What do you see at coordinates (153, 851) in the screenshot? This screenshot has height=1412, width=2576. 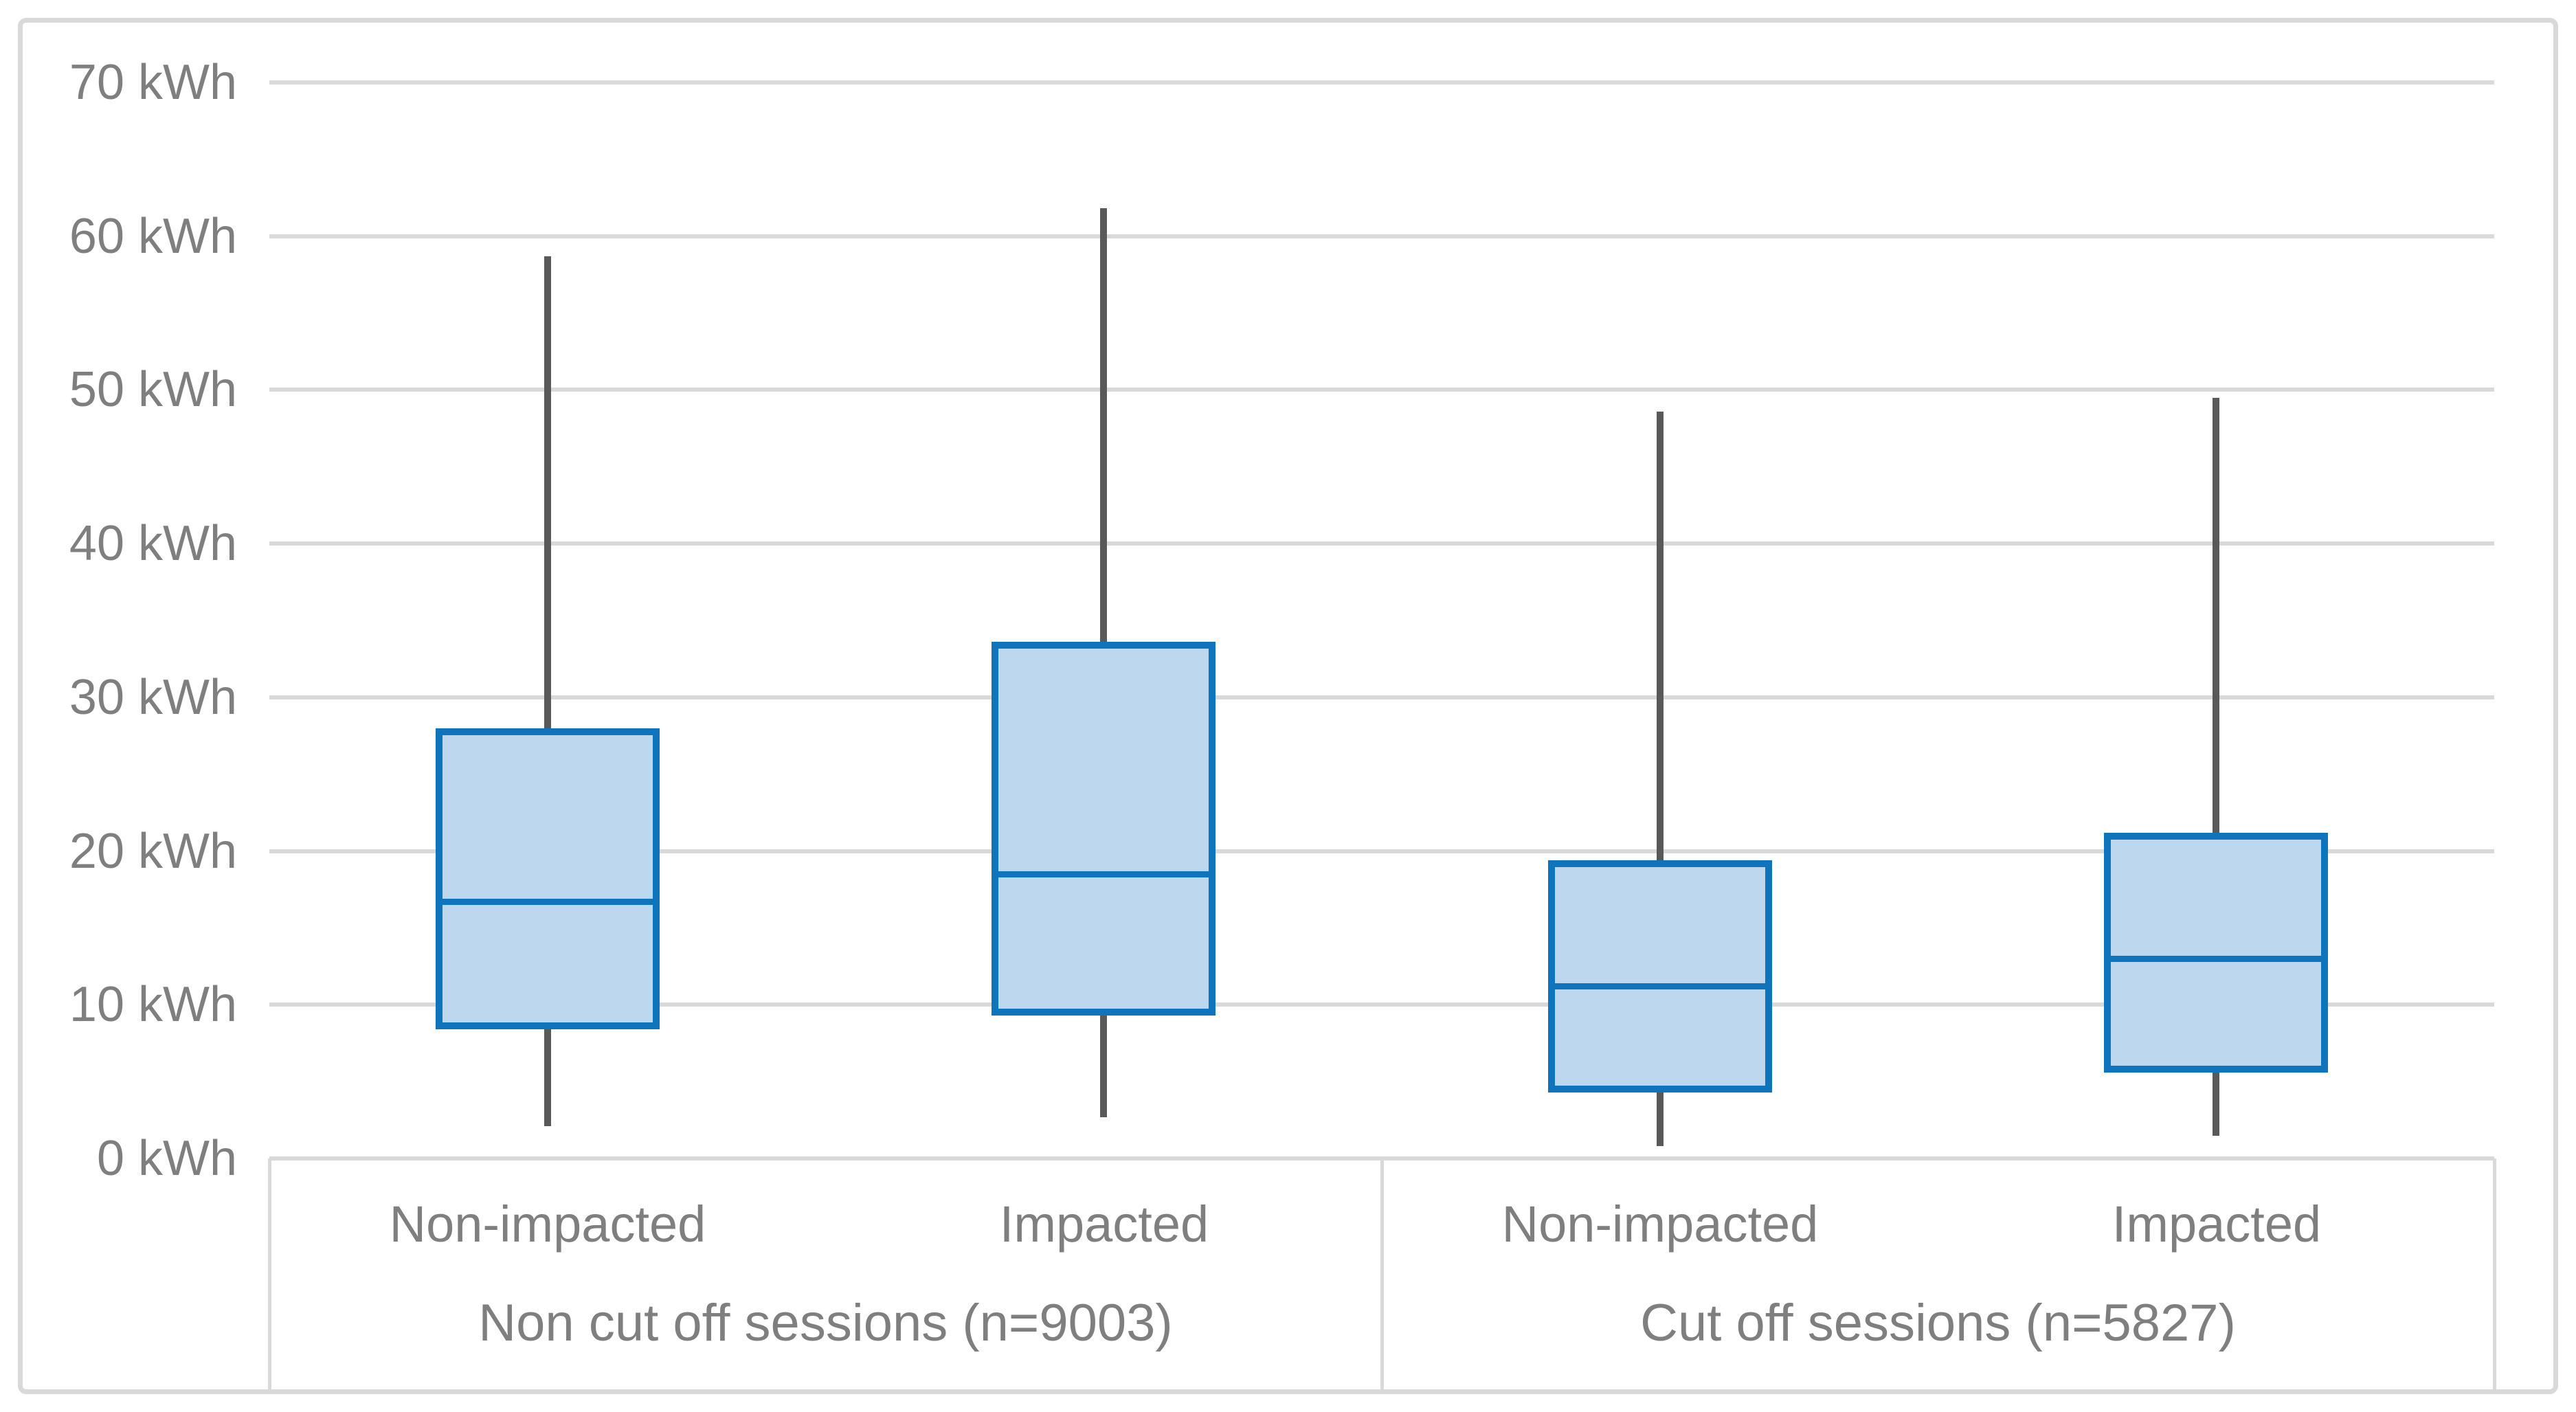 I see `y-axis-tick-label: 20 kWh` at bounding box center [153, 851].